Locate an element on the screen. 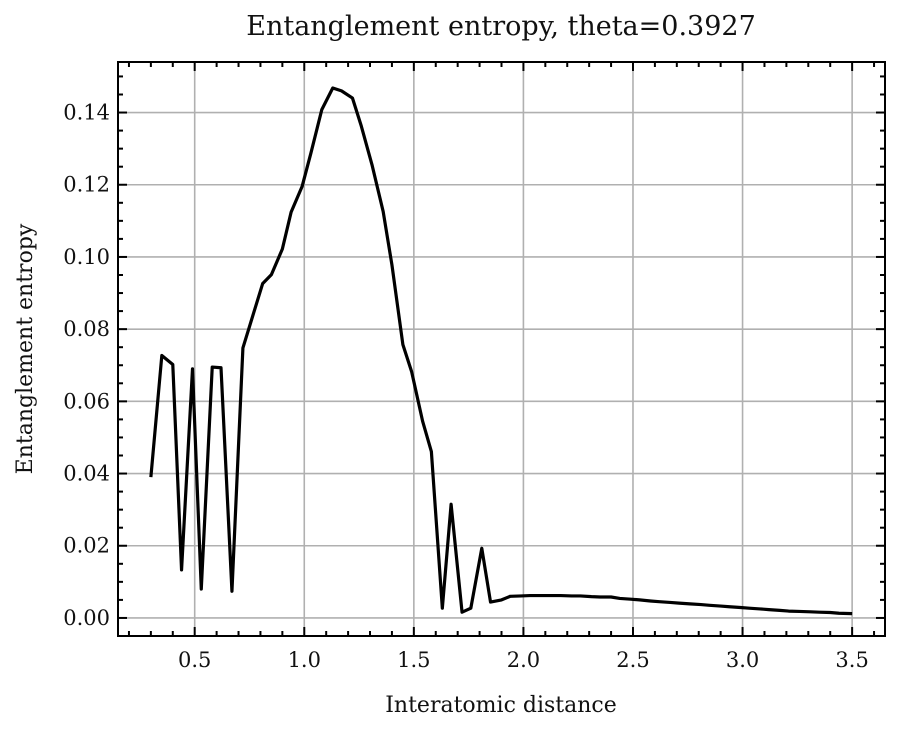  y-tick-label: 0.12 is located at coordinates (86, 185).